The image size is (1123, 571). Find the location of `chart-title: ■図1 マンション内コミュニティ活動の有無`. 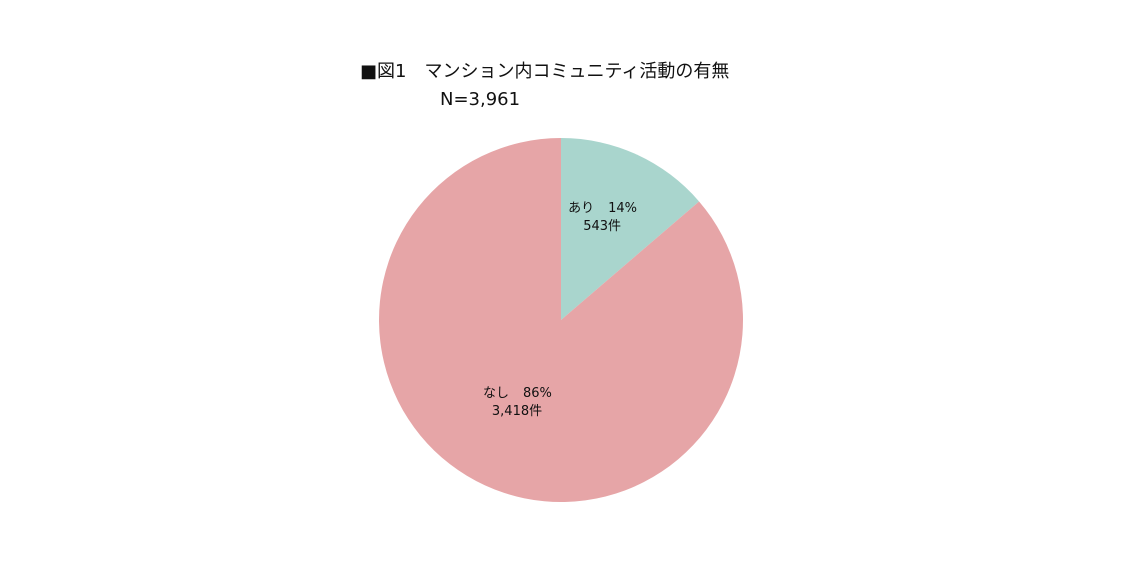

chart-title: ■図1 マンション内コミュニティ活動の有無 is located at coordinates (544, 71).